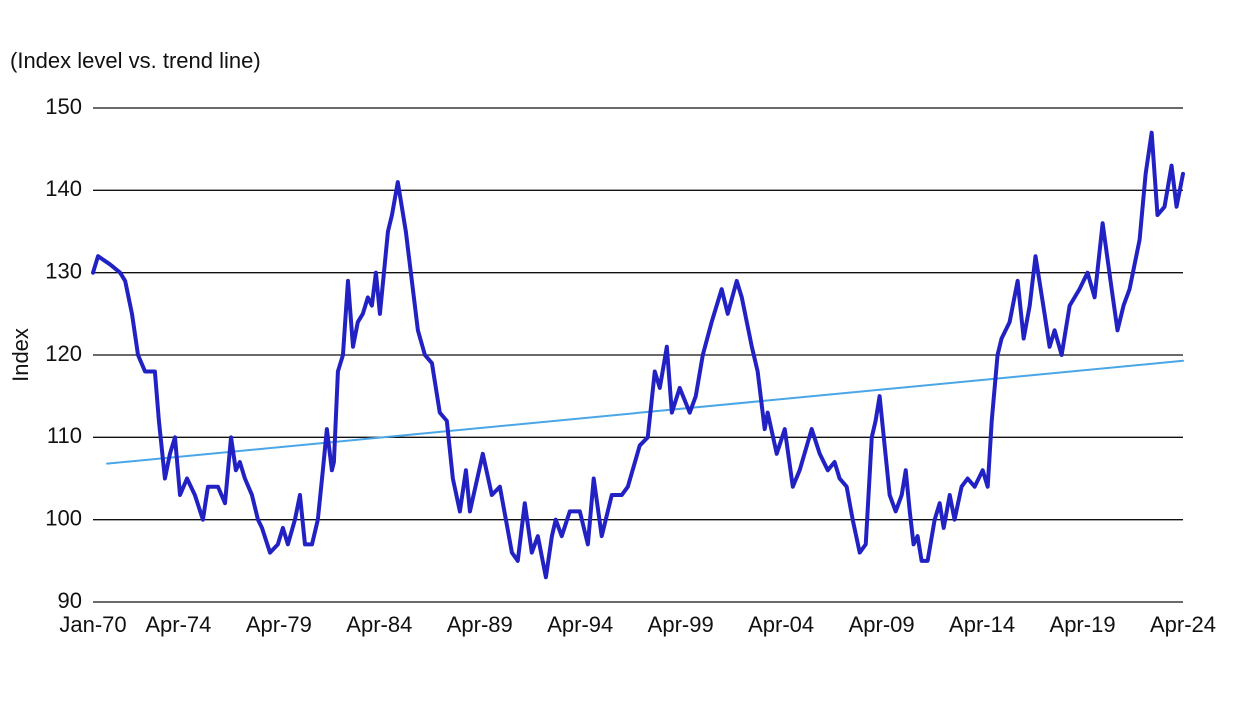 The image size is (1248, 705). Describe the element at coordinates (580, 624) in the screenshot. I see `x-tick-label: Apr-94` at that location.